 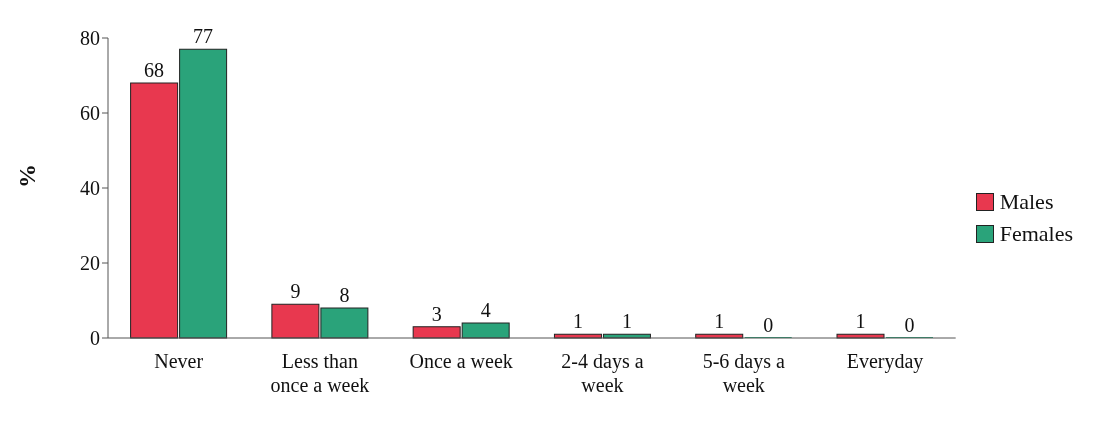 I want to click on data-label: 77, so click(x=203, y=36).